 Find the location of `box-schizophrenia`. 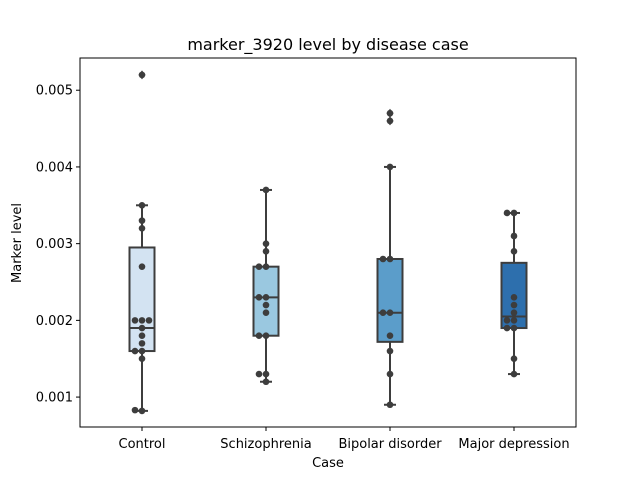

box-schizophrenia is located at coordinates (266, 301).